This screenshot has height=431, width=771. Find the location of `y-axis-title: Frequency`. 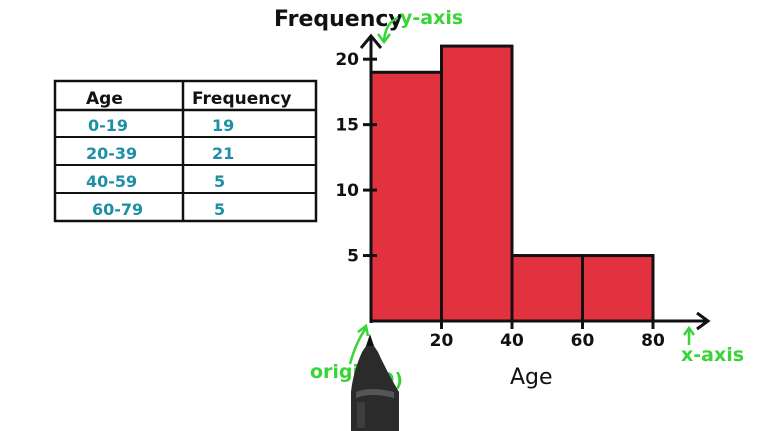

y-axis-title: Frequency is located at coordinates (338, 19).